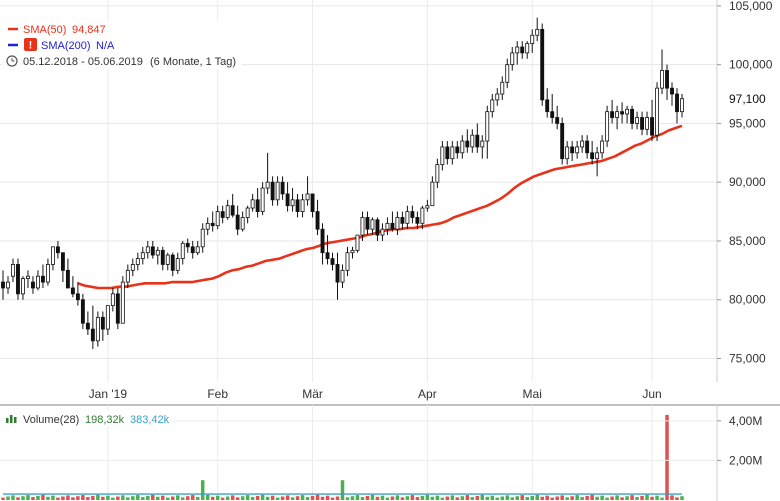 This screenshot has height=501, width=780. What do you see at coordinates (747, 182) in the screenshot?
I see `y-tick-label: 90,000` at bounding box center [747, 182].